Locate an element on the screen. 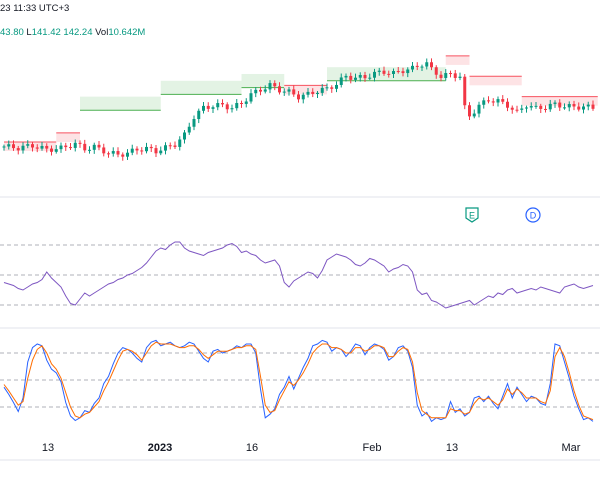  time-axis-tick: Feb is located at coordinates (372, 448).